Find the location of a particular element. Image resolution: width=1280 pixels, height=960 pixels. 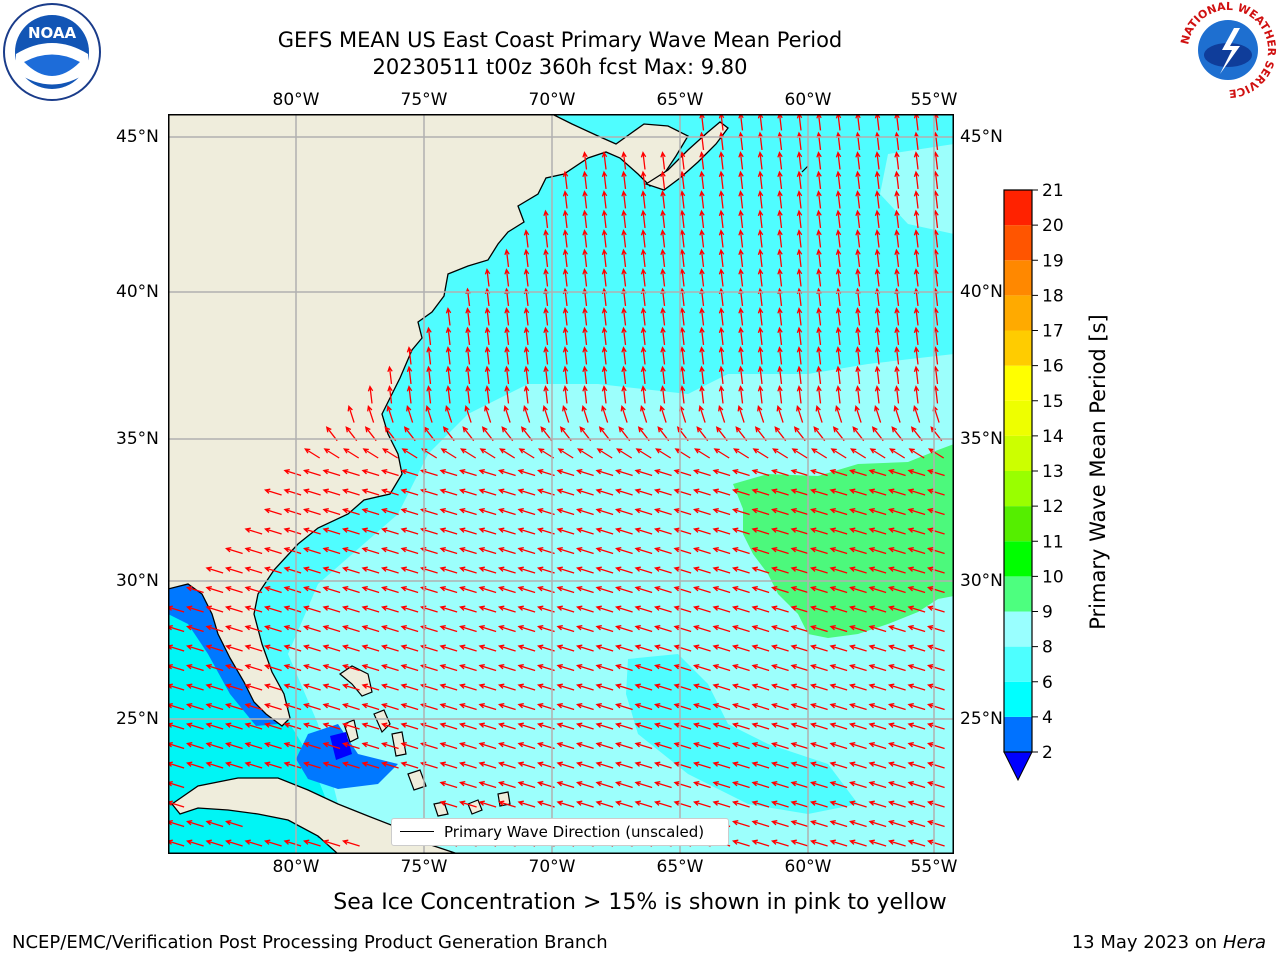

colorbar-tick-label: 2 is located at coordinates (1047, 753).